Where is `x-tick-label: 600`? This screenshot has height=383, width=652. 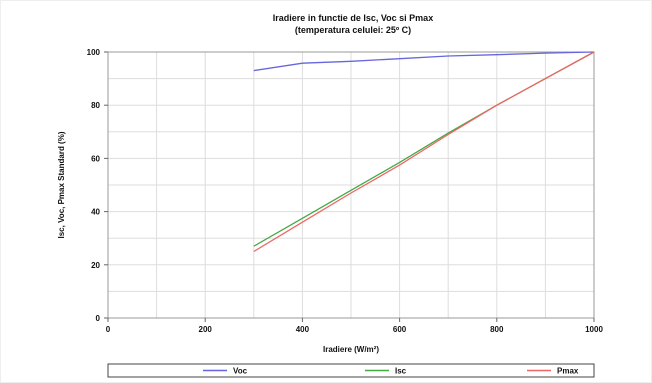
x-tick-label: 600 is located at coordinates (400, 329).